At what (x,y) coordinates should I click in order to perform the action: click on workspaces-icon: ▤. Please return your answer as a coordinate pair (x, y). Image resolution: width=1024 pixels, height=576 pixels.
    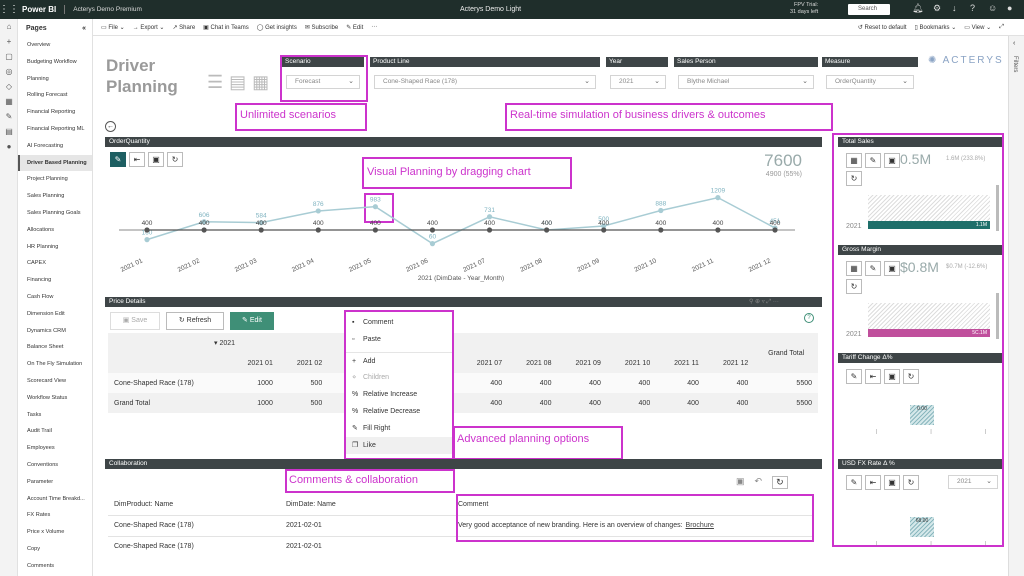
    Looking at the image, I should click on (9, 131).